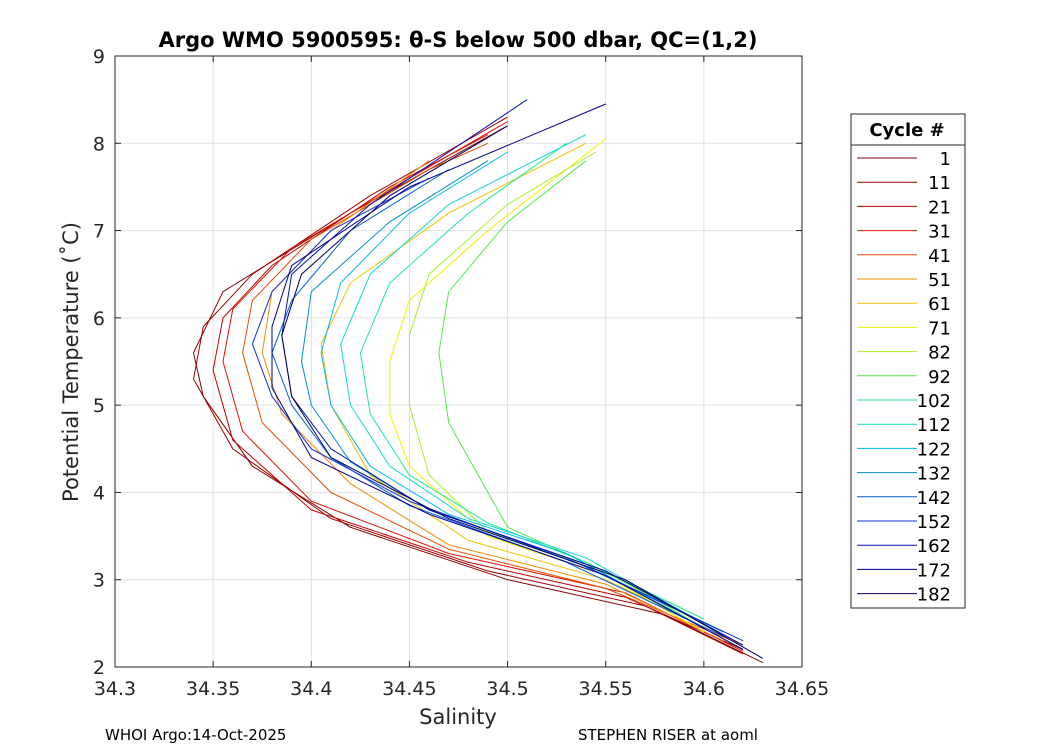 This screenshot has height=750, width=1050. I want to click on legend-entry-label: 142, so click(934, 498).